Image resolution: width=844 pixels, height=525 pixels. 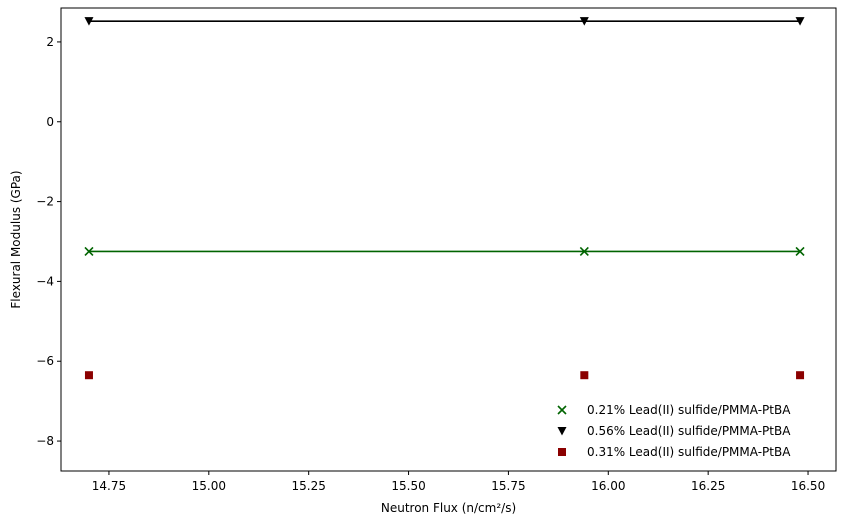 What do you see at coordinates (448, 508) in the screenshot?
I see `x-axis-label: Neutron Flux (n/cm²/s)` at bounding box center [448, 508].